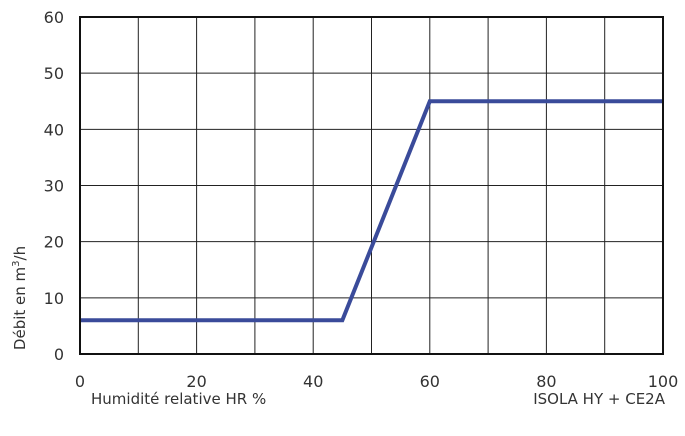 The image size is (685, 436). What do you see at coordinates (313, 381) in the screenshot?
I see `x-tick-label: 40` at bounding box center [313, 381].